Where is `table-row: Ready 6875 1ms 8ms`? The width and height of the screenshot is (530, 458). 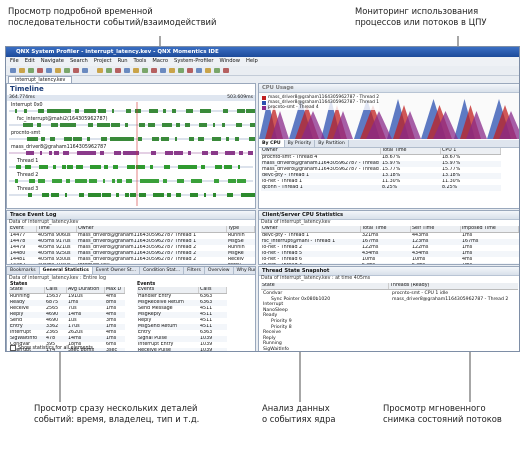 table-row: Ready 6875 1ms 8ms is located at coordinates (67, 303).